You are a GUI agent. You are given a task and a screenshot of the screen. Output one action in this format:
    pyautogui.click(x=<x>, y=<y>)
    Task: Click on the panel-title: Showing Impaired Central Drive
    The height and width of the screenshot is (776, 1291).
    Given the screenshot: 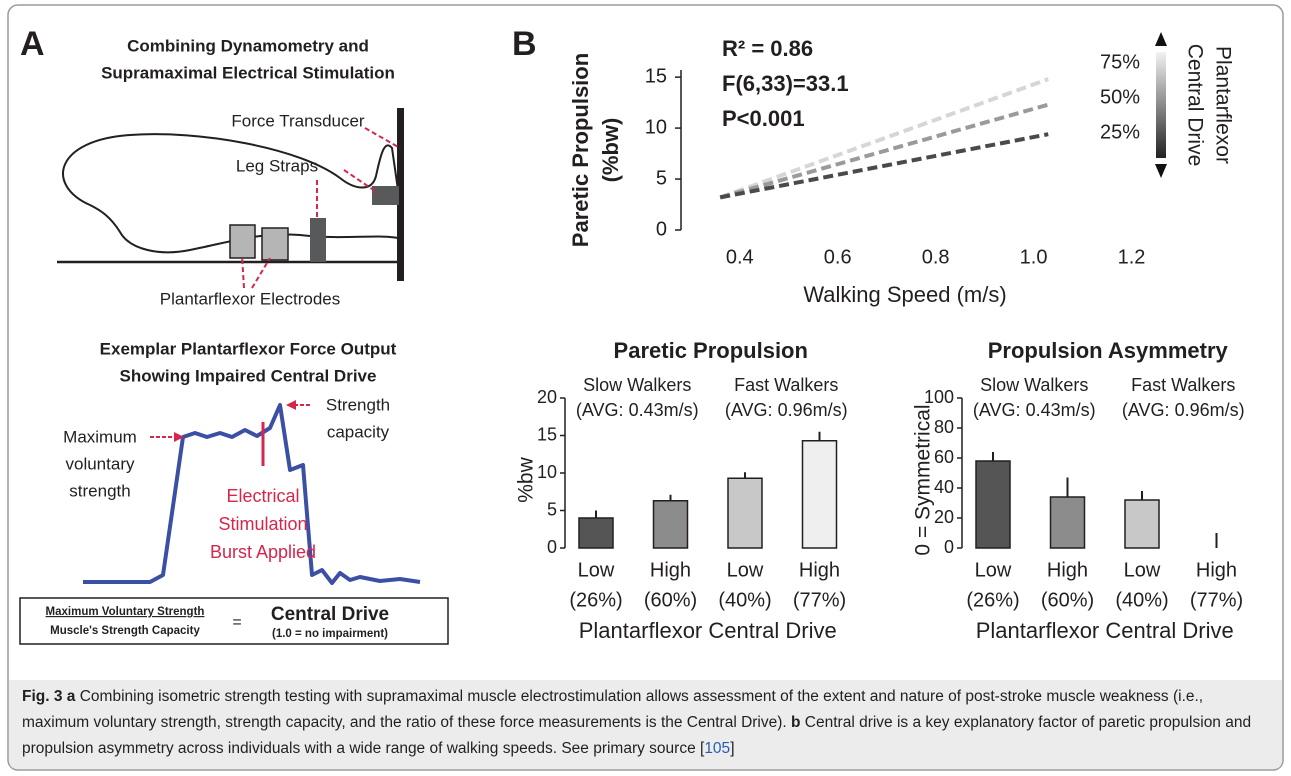 What is the action you would take?
    pyautogui.click(x=248, y=375)
    